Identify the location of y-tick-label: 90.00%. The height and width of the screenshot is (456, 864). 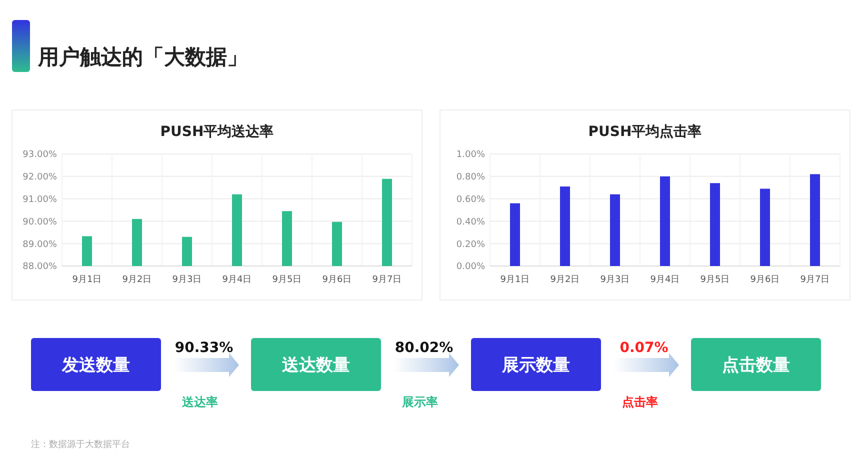
(40, 222).